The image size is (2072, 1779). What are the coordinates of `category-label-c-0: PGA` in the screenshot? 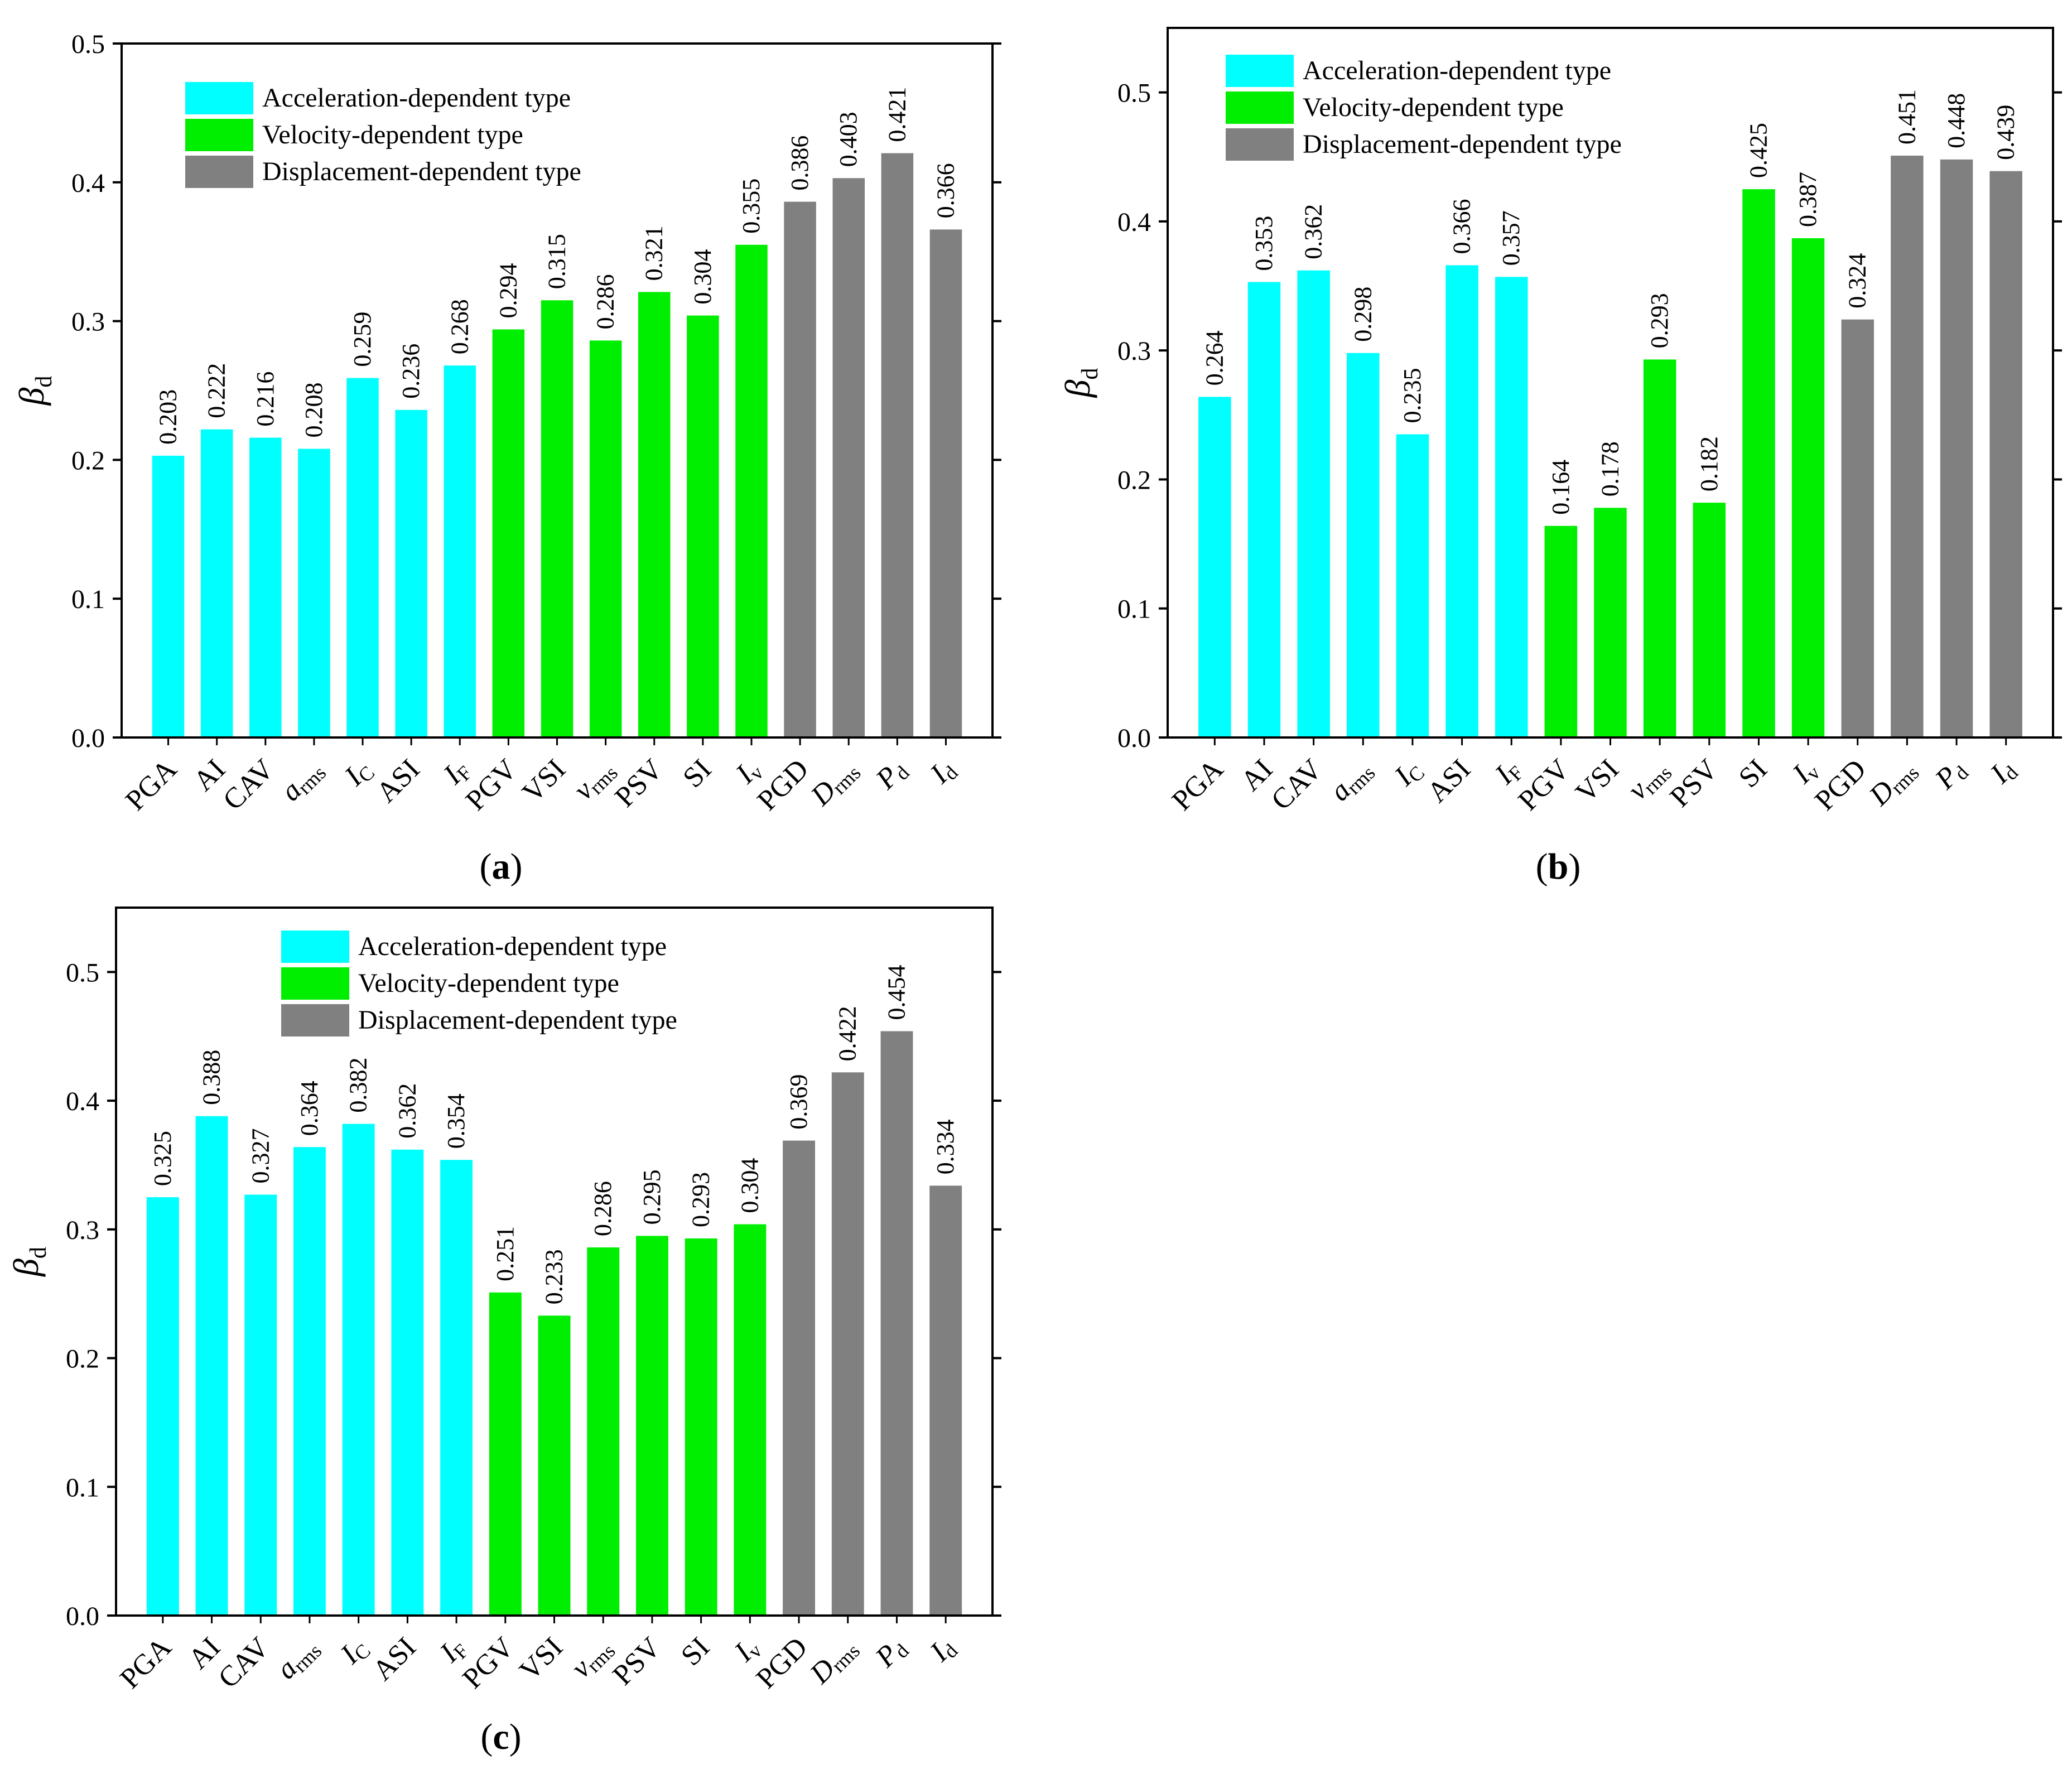 It's located at (146, 1663).